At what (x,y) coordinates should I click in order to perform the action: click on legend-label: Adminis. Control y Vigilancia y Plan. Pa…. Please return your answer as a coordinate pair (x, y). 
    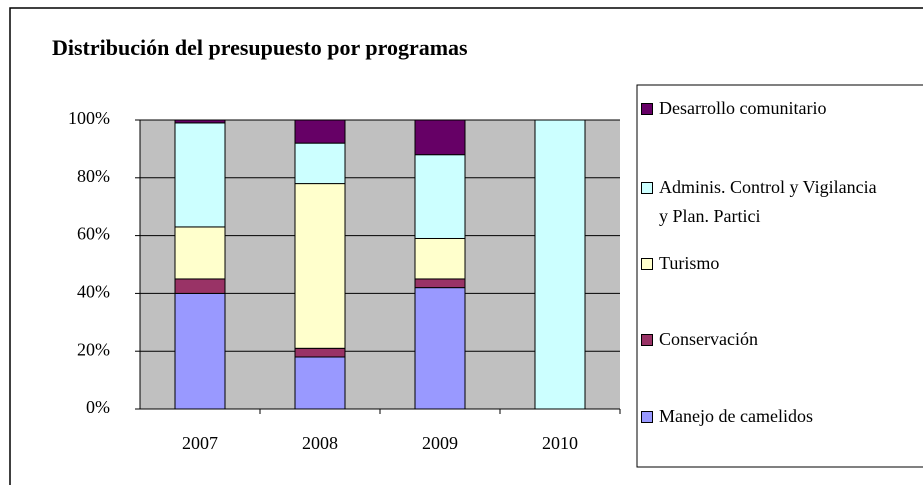
    Looking at the image, I should click on (768, 201).